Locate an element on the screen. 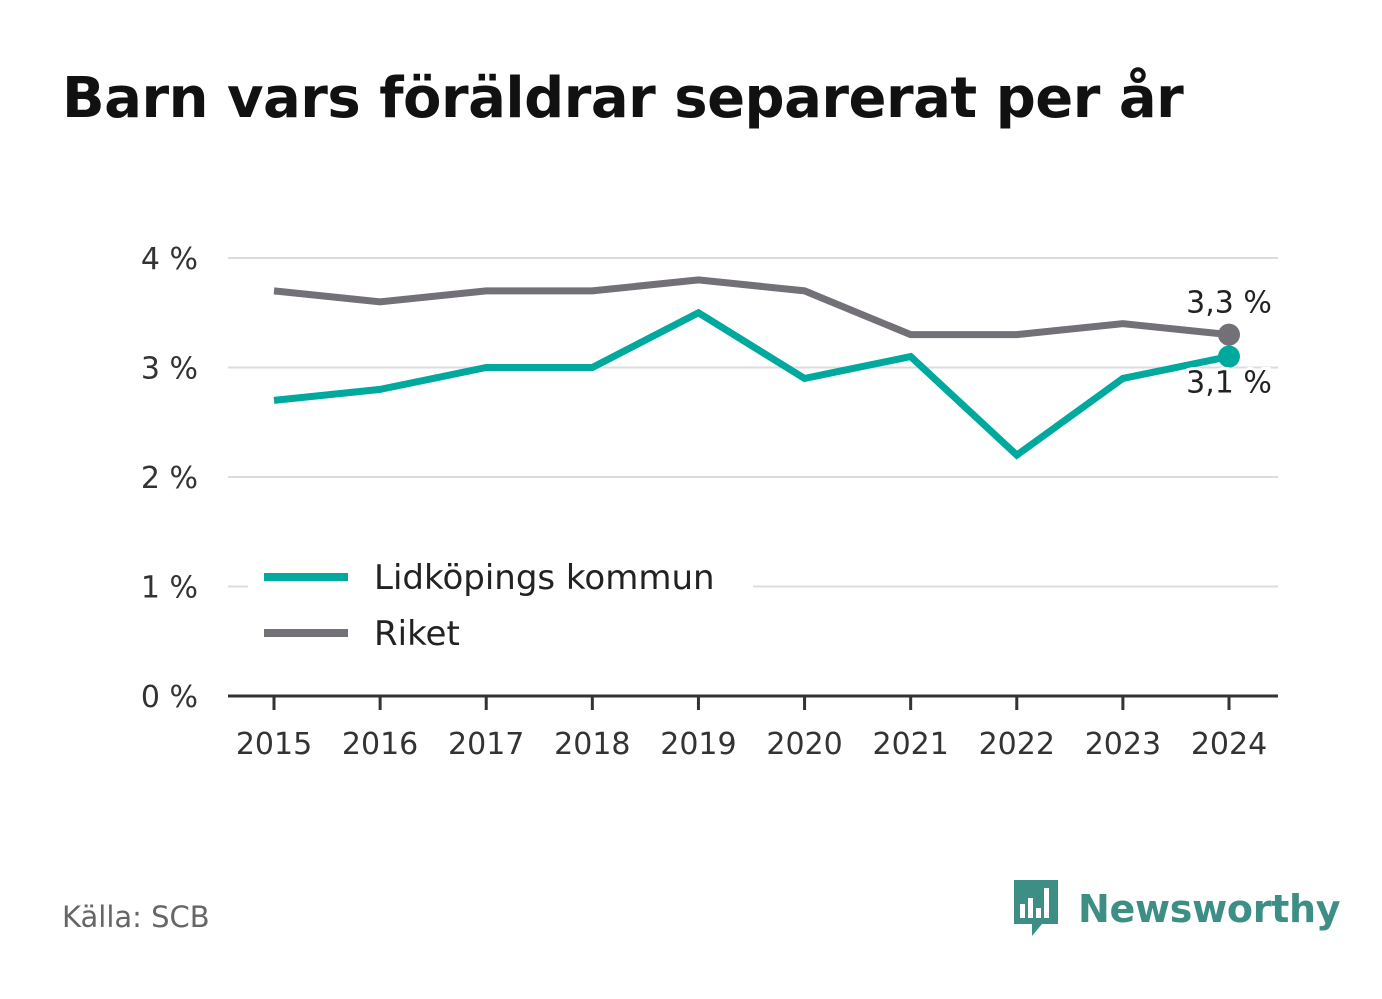 The height and width of the screenshot is (999, 1382). end-point-riket is located at coordinates (1229, 334).